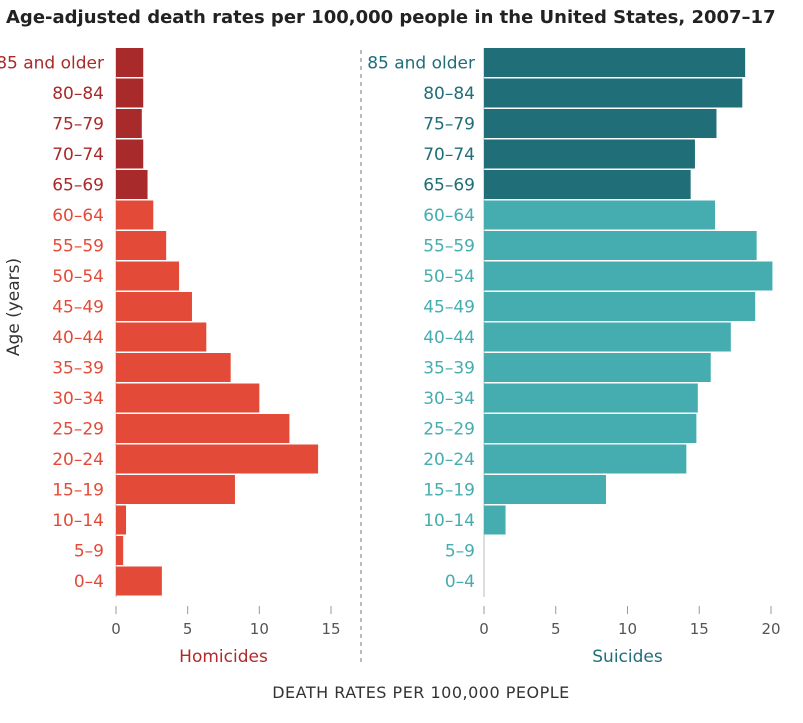 Image resolution: width=803 pixels, height=723 pixels. Describe the element at coordinates (449, 216) in the screenshot. I see `suicides-category-label: 60–64` at that location.